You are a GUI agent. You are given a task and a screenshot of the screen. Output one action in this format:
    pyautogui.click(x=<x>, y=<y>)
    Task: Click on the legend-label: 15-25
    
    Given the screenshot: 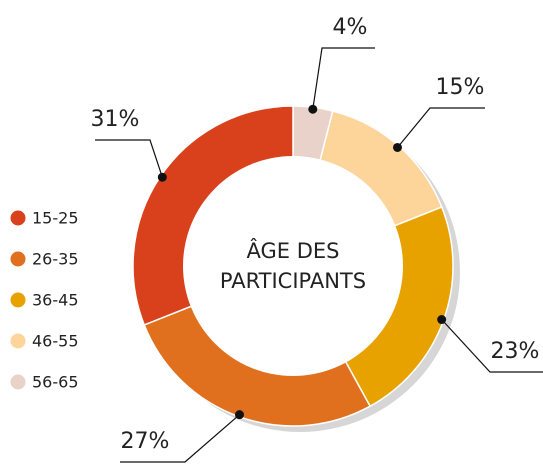 What is the action you would take?
    pyautogui.click(x=55, y=218)
    